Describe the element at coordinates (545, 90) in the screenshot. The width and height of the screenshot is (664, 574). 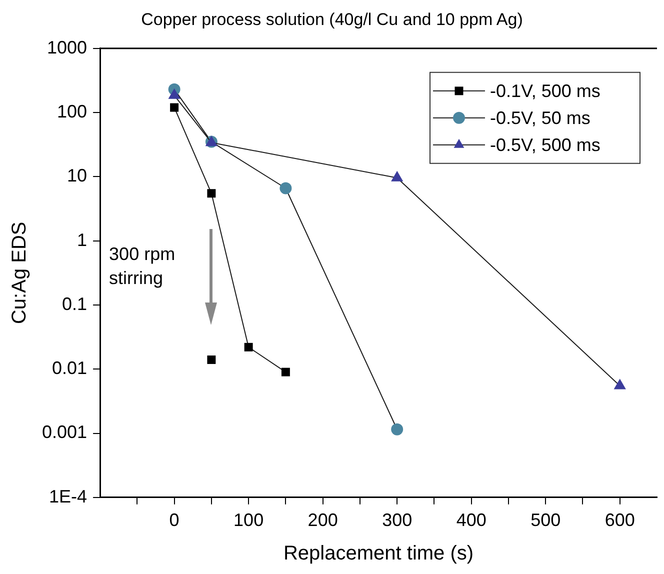
I see `legend-label: -0.1V, 500 ms` at that location.